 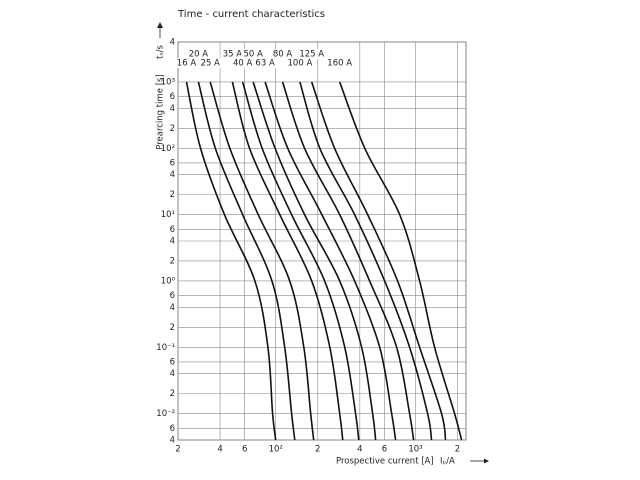 I want to click on curve-label: 63 A, so click(x=265, y=64).